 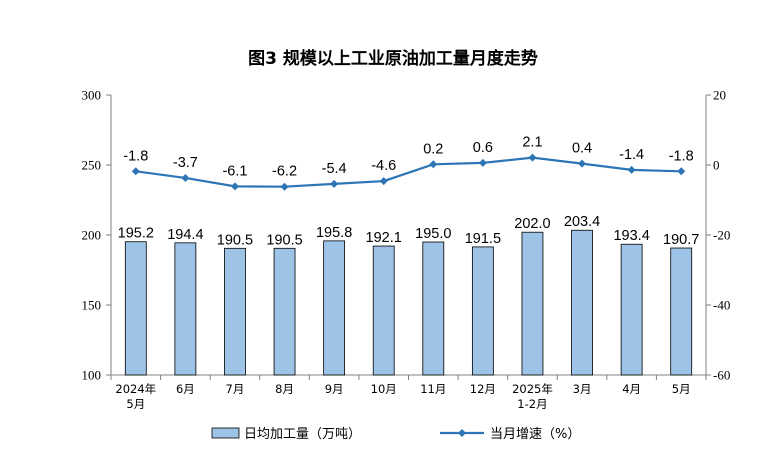 I want to click on line-series, so click(x=408, y=172).